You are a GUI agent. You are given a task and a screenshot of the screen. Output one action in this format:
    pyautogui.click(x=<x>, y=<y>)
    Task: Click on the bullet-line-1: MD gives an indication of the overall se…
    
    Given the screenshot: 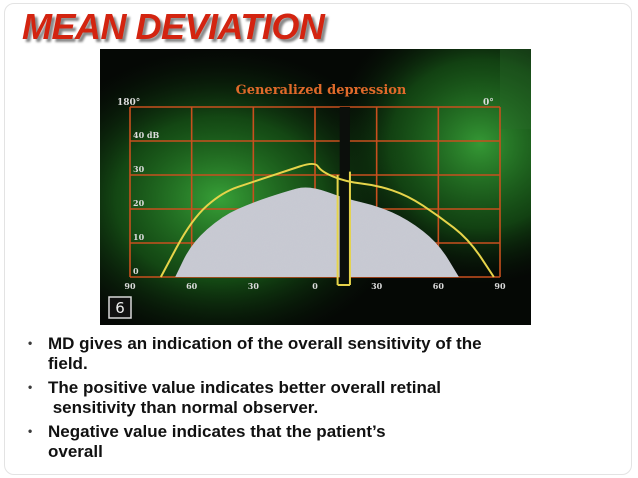 What is the action you would take?
    pyautogui.click(x=265, y=343)
    